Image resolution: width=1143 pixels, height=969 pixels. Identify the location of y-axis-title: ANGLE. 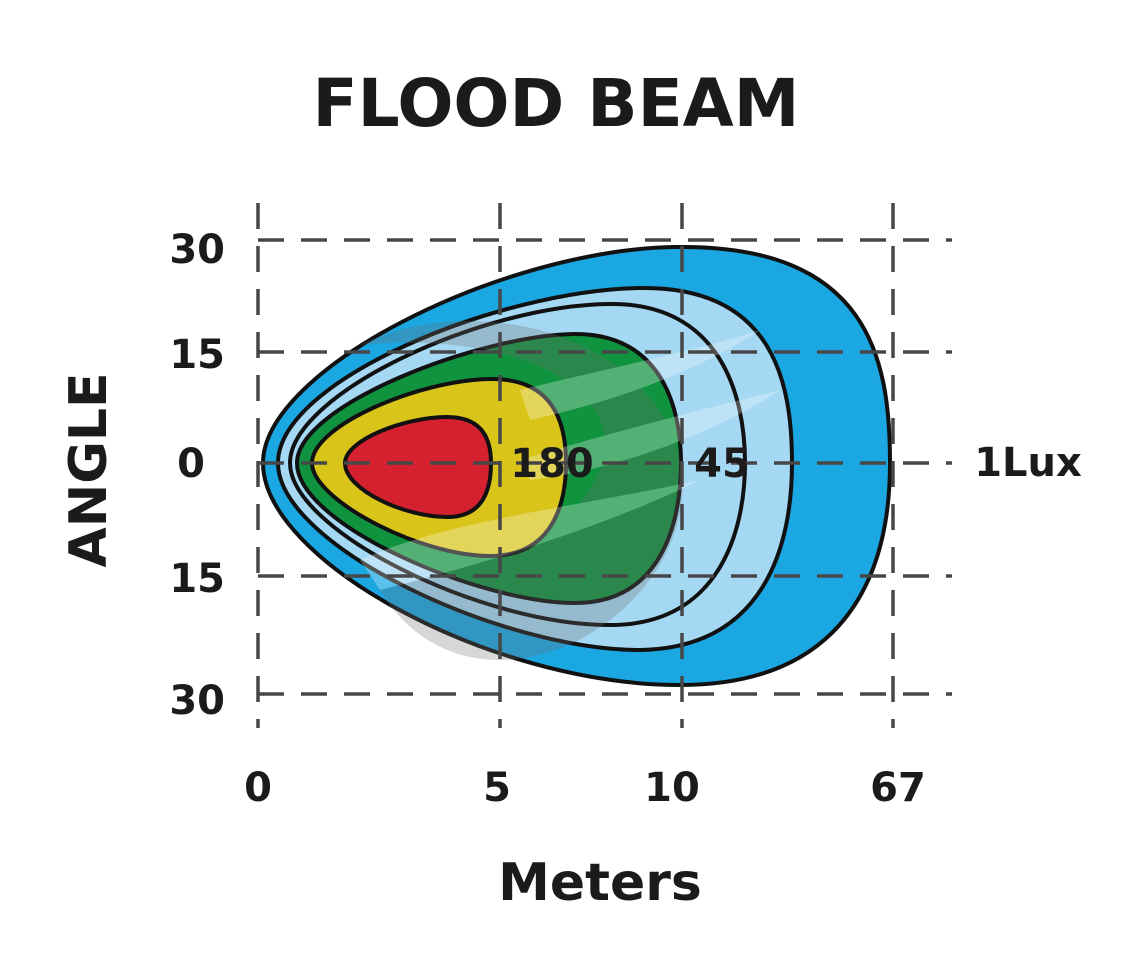
(89, 469).